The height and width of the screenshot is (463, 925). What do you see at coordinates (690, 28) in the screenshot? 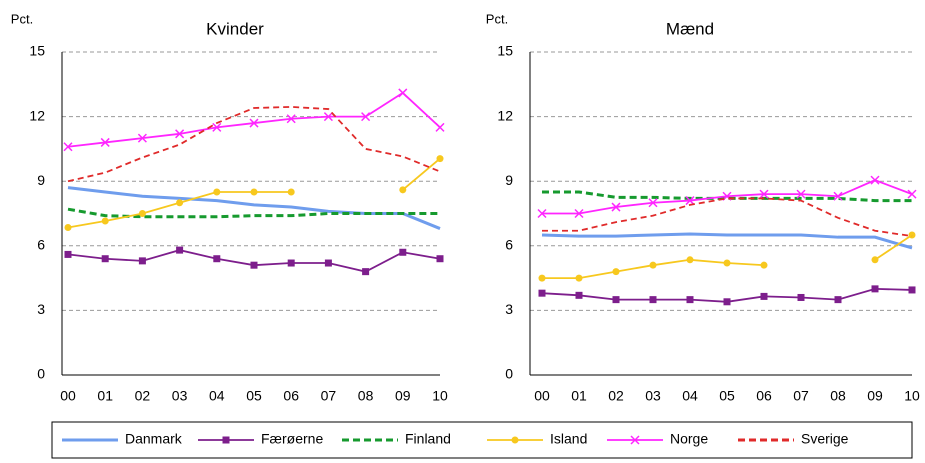
I see `chart-title: Mænd` at bounding box center [690, 28].